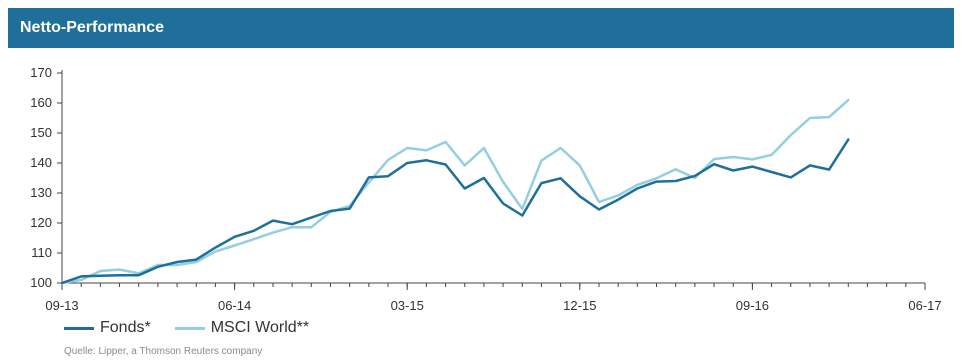 Image resolution: width=962 pixels, height=363 pixels. What do you see at coordinates (41, 102) in the screenshot?
I see `y-tick-label: 160` at bounding box center [41, 102].